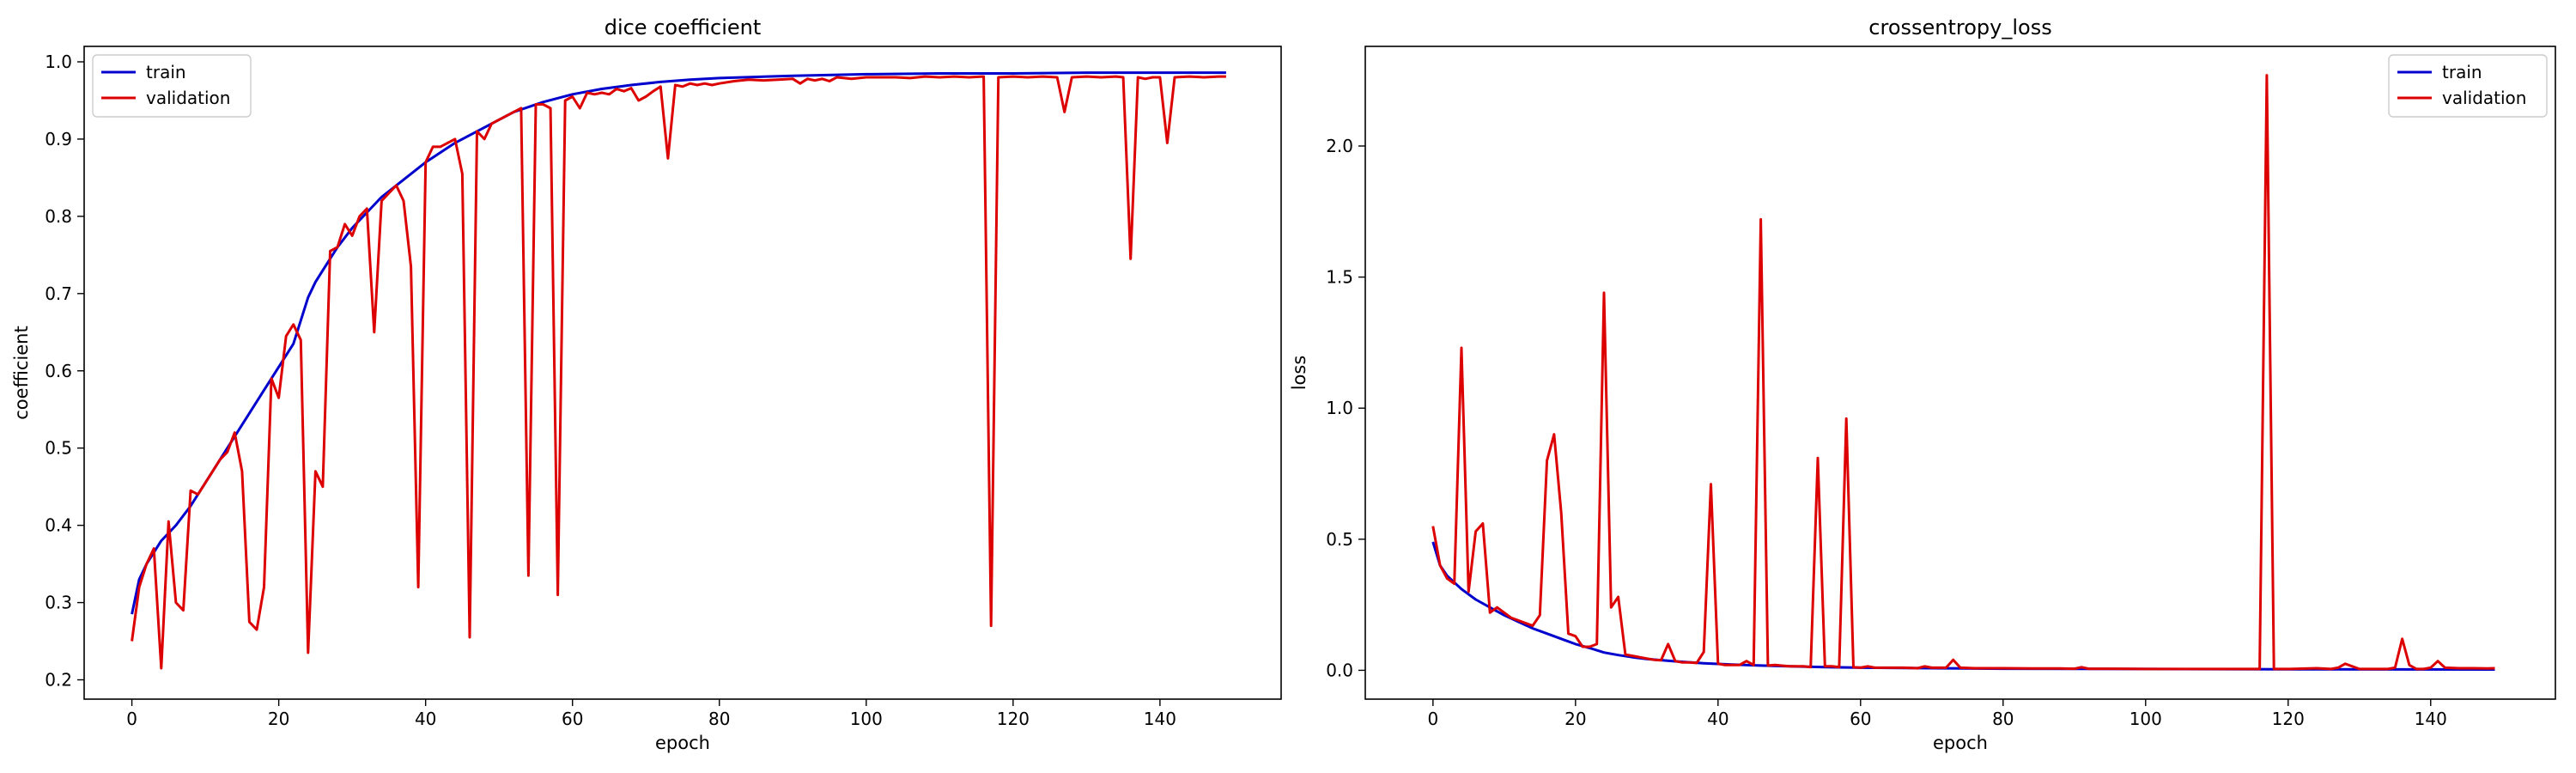  What do you see at coordinates (684, 27) in the screenshot?
I see `chart-title: dice coefficient` at bounding box center [684, 27].